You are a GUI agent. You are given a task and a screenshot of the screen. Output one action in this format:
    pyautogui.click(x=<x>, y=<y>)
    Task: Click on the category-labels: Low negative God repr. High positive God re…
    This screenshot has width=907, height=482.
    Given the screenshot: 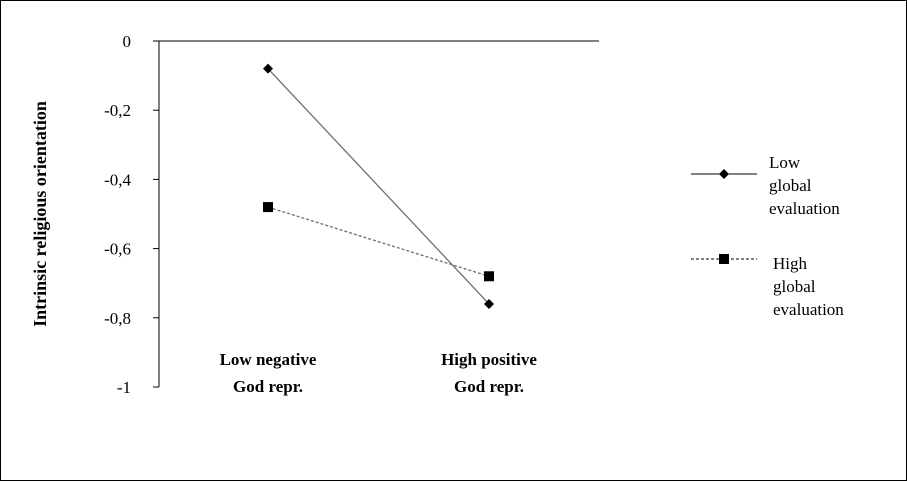 What is the action you would take?
    pyautogui.click(x=379, y=373)
    